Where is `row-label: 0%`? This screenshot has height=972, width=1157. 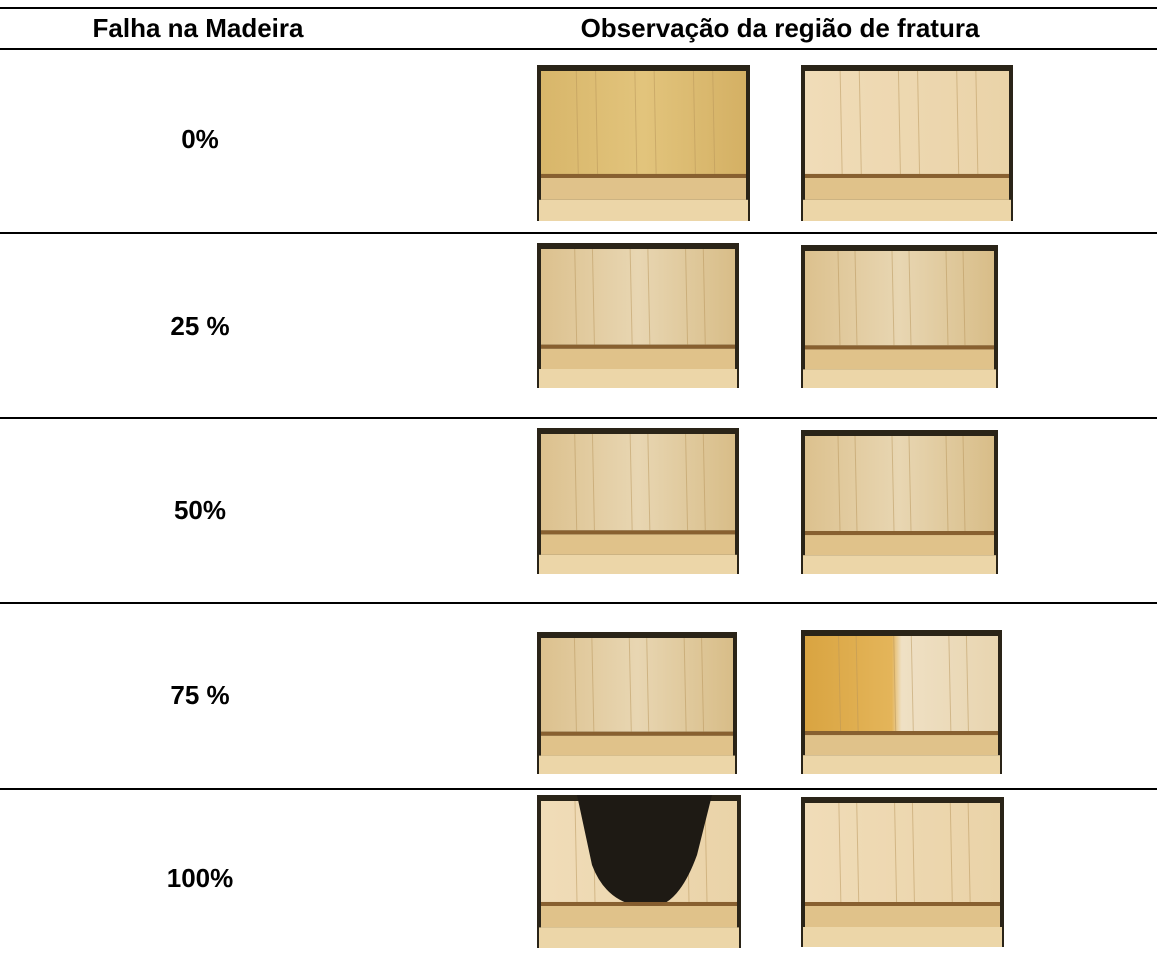
row-label: 0% is located at coordinates (200, 139).